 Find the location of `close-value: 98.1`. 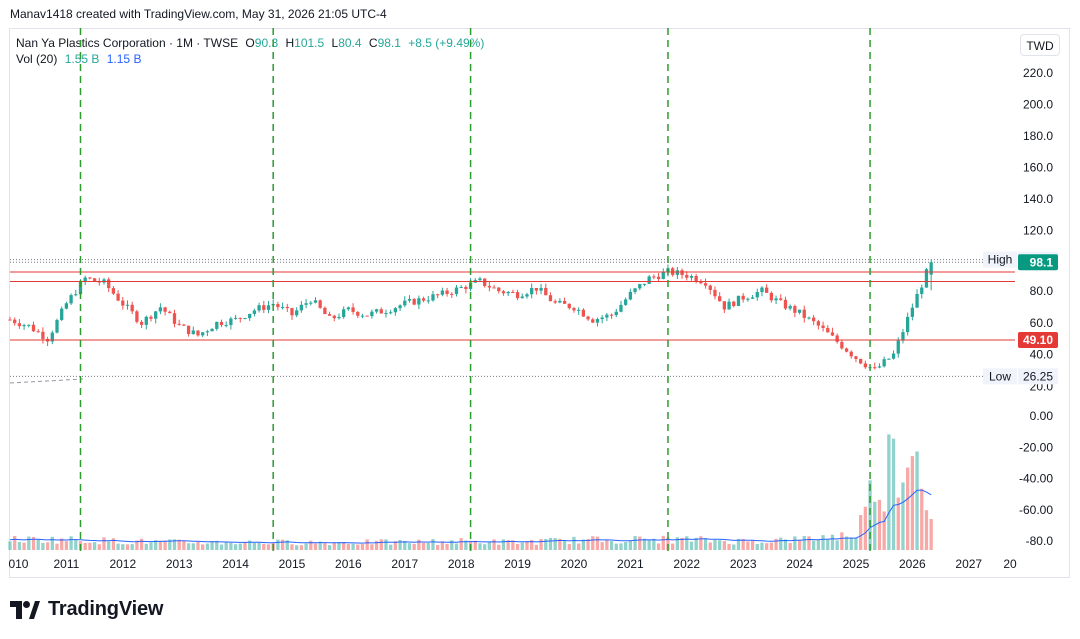

close-value: 98.1 is located at coordinates (389, 43).